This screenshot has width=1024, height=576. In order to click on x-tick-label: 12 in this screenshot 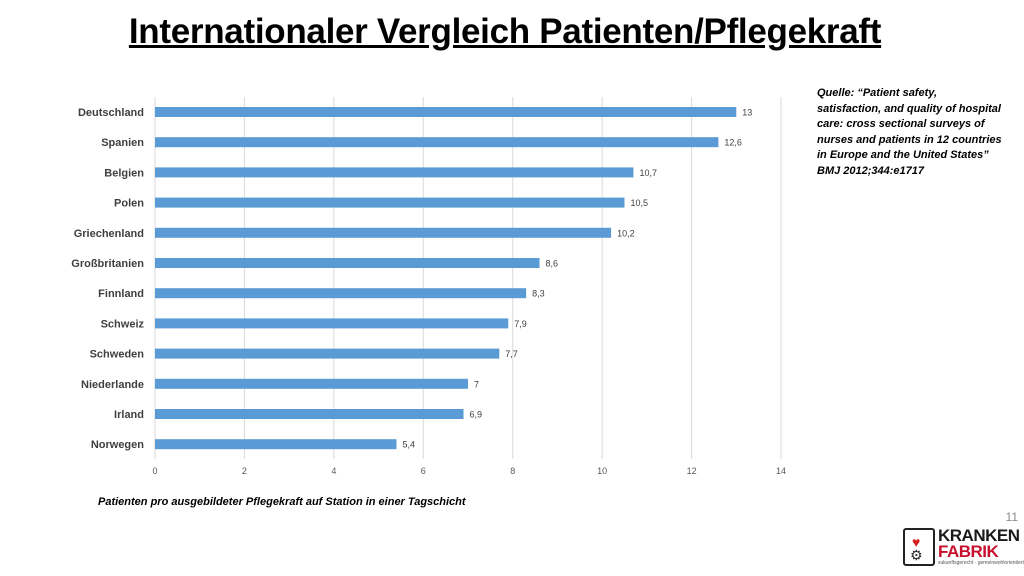, I will do `click(692, 471)`.